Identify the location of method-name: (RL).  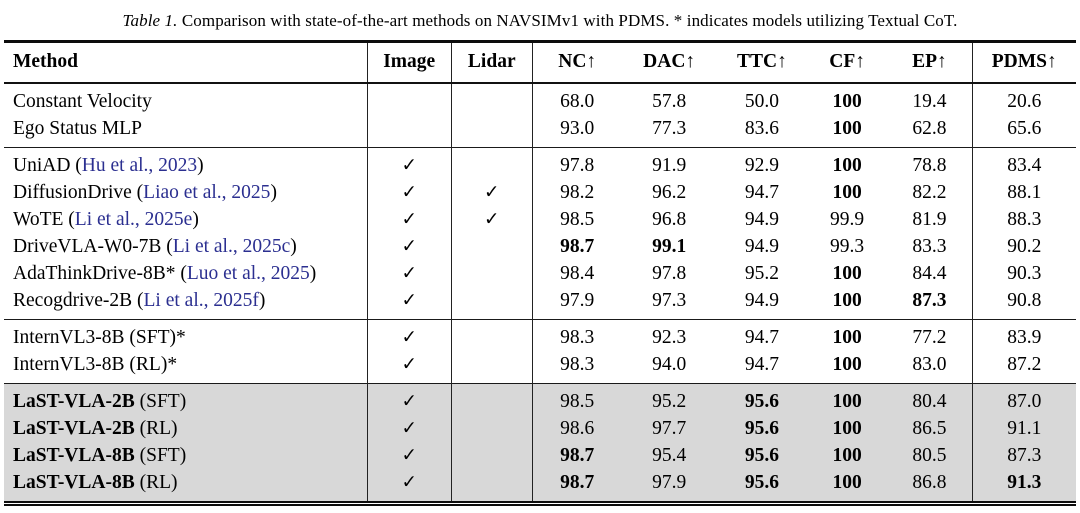
(156, 482).